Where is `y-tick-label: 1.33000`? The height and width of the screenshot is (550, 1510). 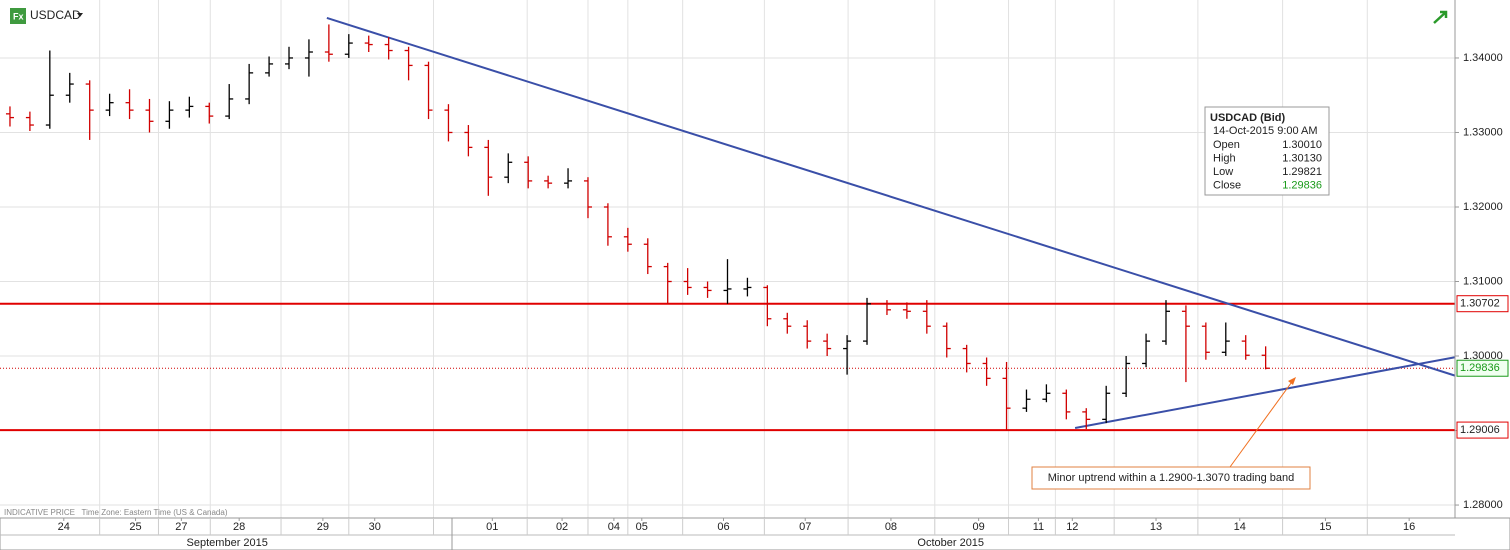
y-tick-label: 1.33000 is located at coordinates (1483, 132).